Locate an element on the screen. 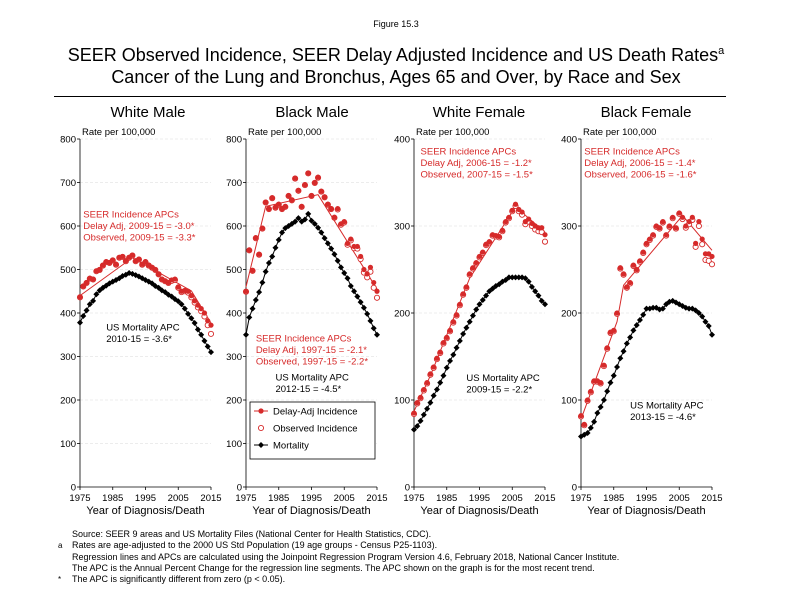  x-axis-label: Year of Diagnosis/Death is located at coordinates (145, 511).